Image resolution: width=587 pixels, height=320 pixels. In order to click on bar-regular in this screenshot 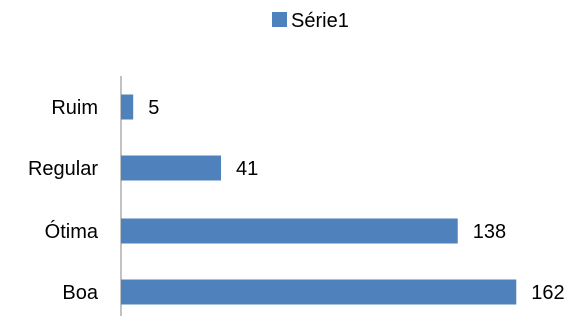, I will do `click(171, 168)`.